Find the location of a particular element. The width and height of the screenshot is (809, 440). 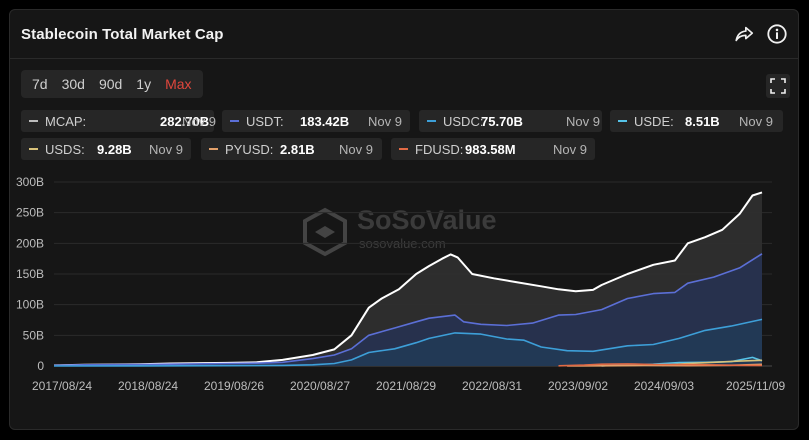

legend-item-pyusd: PYUSD: 2.81B Nov 9 is located at coordinates (291, 149).